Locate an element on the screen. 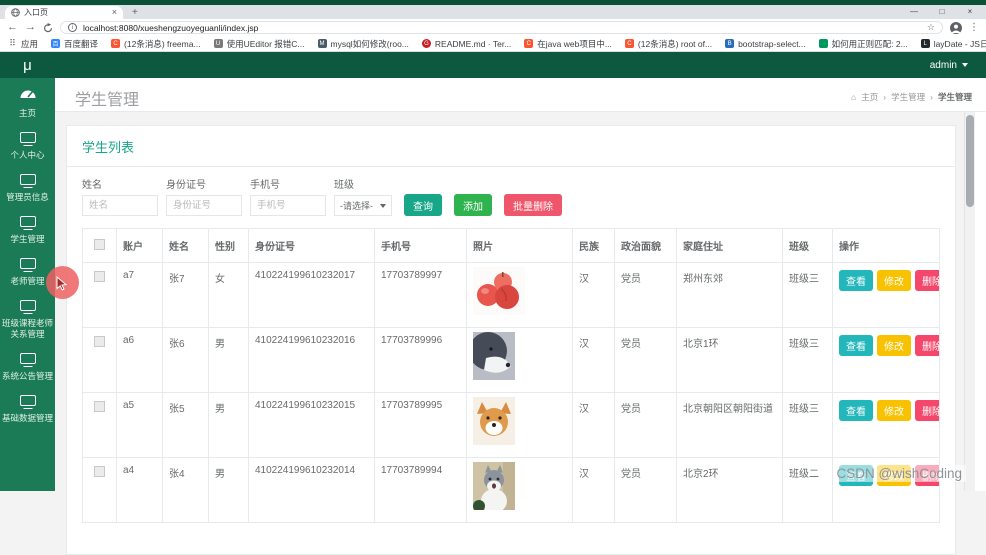  new-tab-button: + is located at coordinates (135, 12).